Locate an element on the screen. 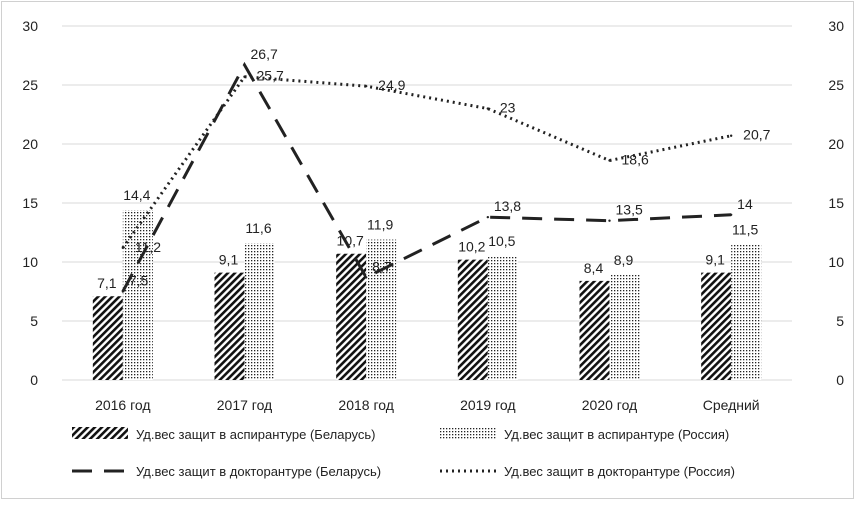  data-label: 26,7 is located at coordinates (264, 54).